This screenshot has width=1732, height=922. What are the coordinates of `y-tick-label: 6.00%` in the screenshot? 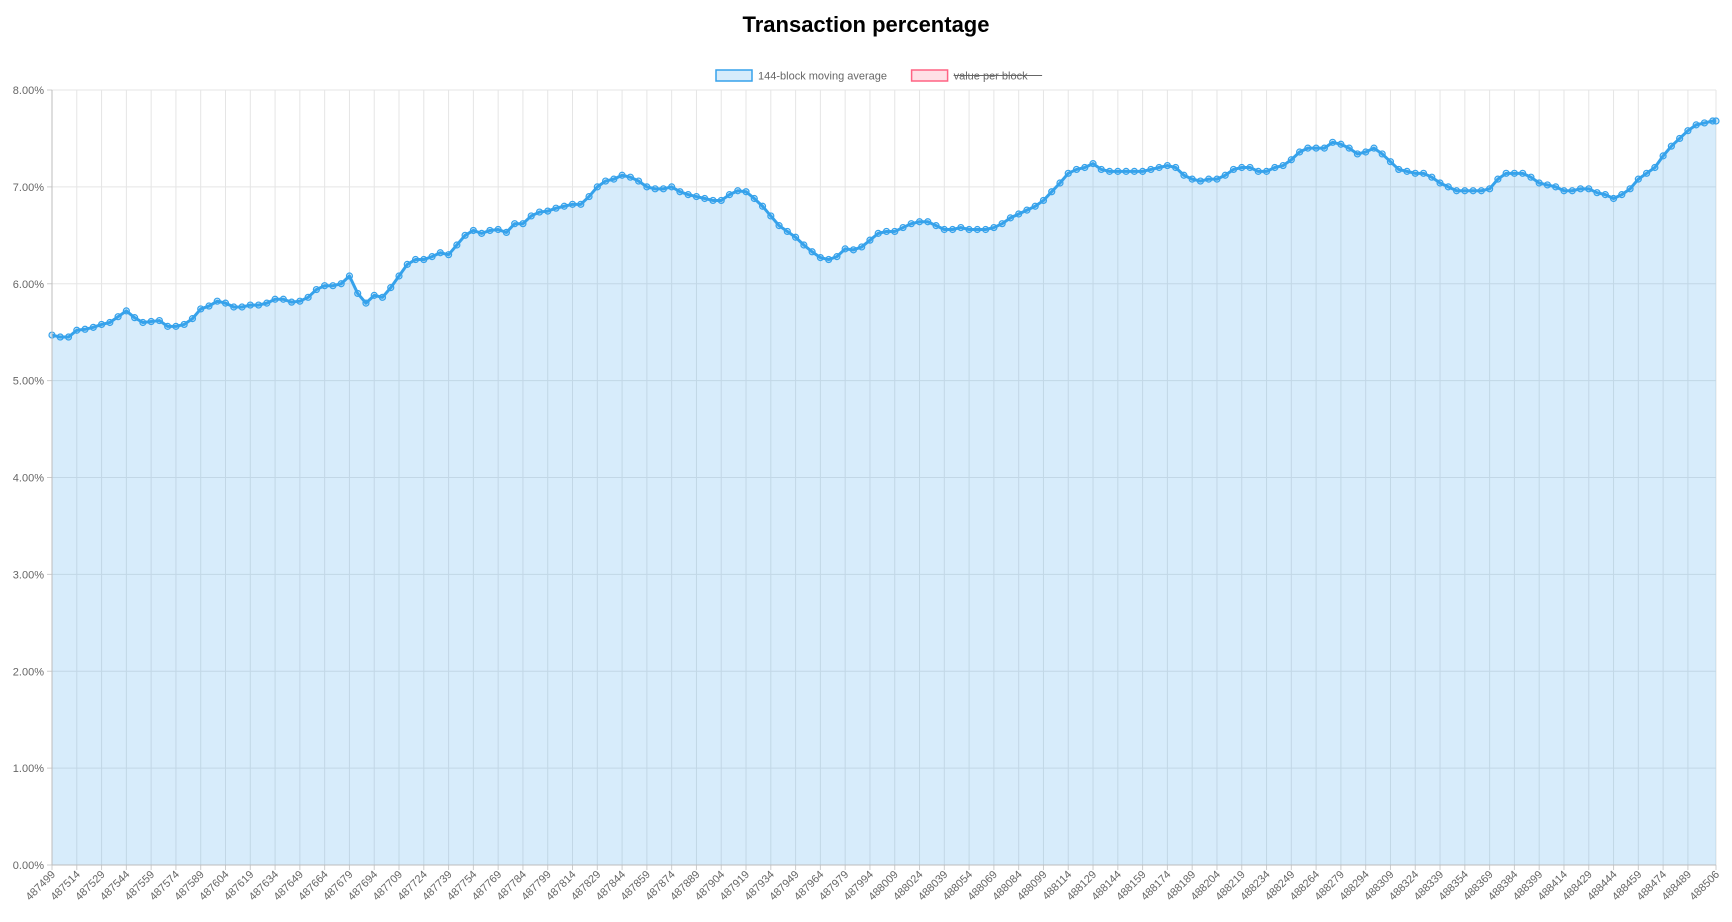 It's located at (28, 285).